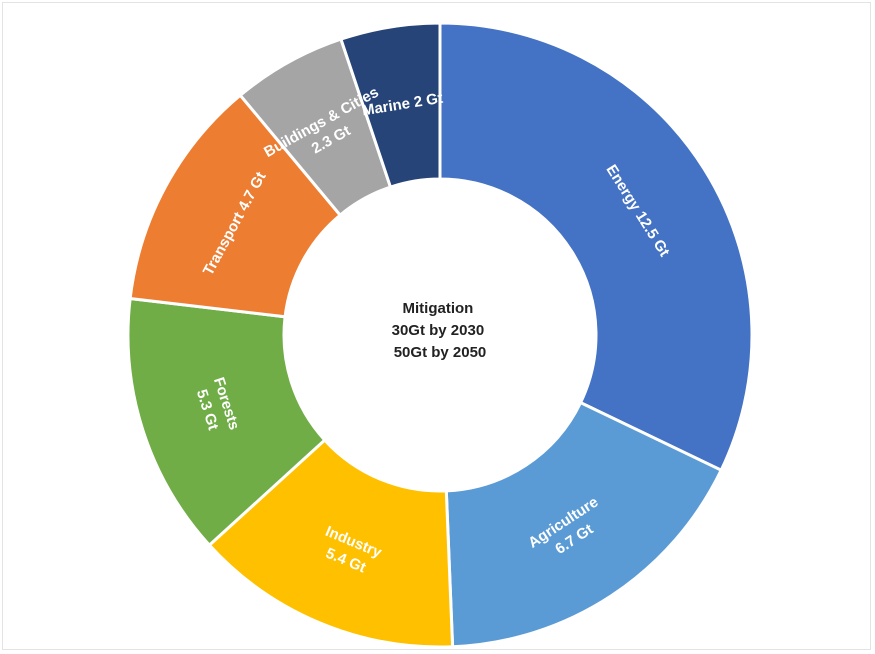  I want to click on center-line-2: 30Gt by 2030, so click(438, 330).